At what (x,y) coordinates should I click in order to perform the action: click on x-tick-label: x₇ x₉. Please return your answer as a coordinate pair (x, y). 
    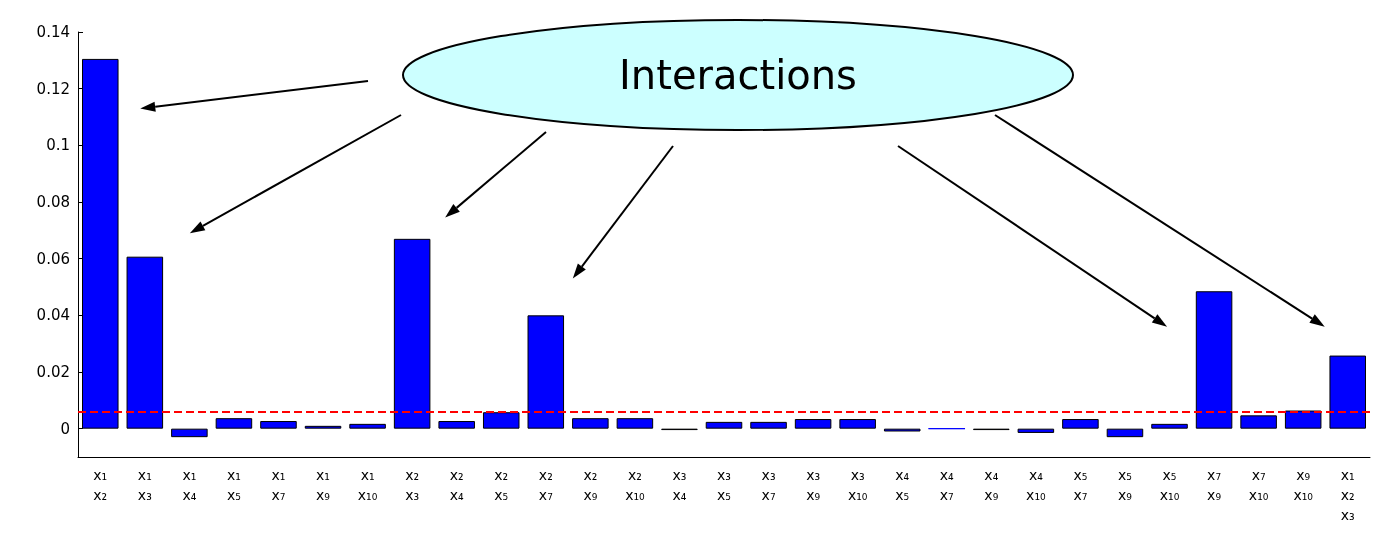
    Looking at the image, I should click on (1214, 485).